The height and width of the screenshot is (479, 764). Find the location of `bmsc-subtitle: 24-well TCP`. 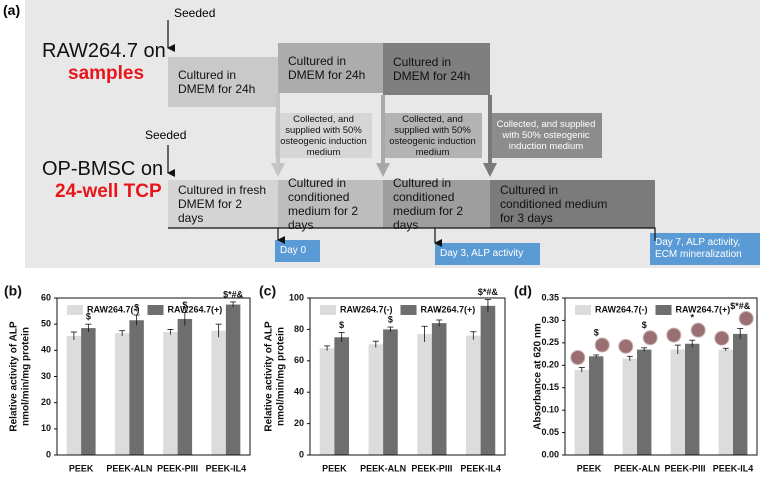

bmsc-subtitle: 24-well TCP is located at coordinates (108, 191).